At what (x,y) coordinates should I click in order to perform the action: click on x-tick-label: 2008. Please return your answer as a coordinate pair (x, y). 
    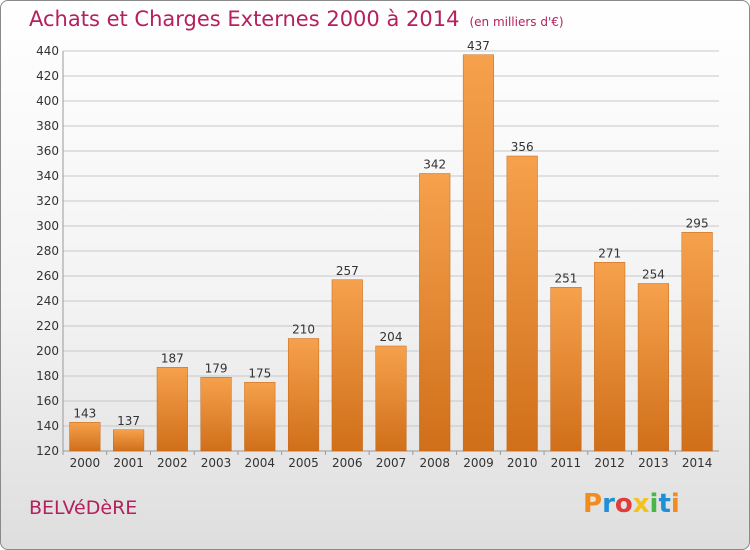
    Looking at the image, I should click on (434, 463).